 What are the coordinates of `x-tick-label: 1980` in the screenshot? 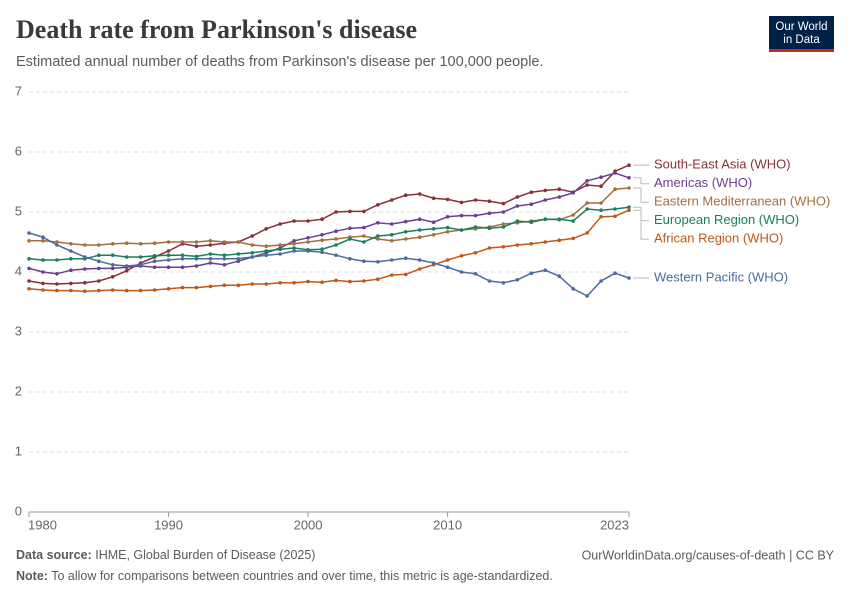 It's located at (42, 524).